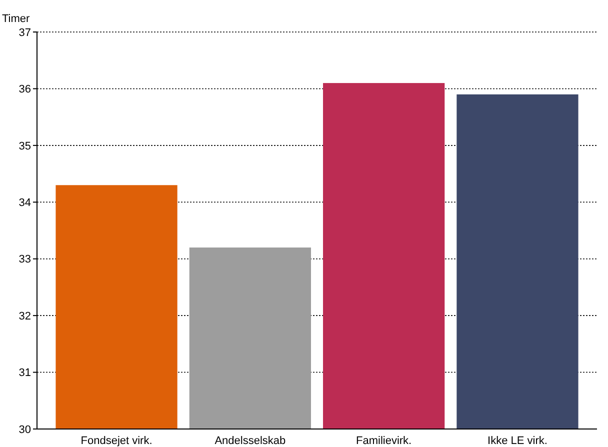  I want to click on y-tick-label: 36, so click(24, 90).